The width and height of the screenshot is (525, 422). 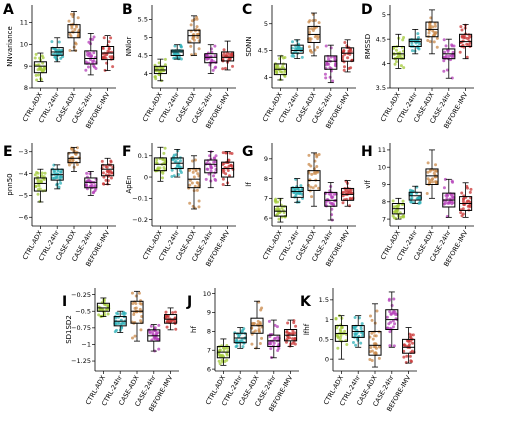 What do you see at coordinates (209, 369) in the screenshot?
I see `y-tick-label: 6` at bounding box center [209, 369].